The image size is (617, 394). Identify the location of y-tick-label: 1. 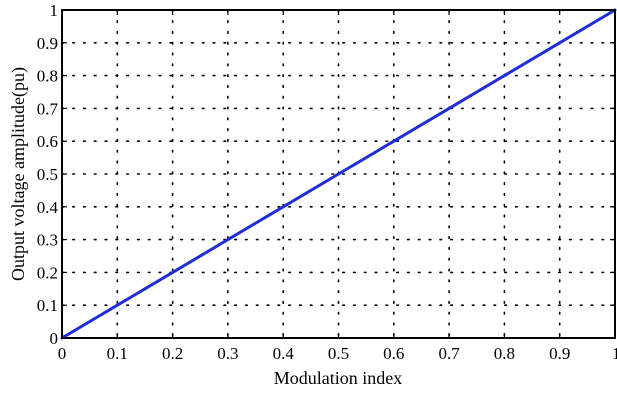
(54, 10).